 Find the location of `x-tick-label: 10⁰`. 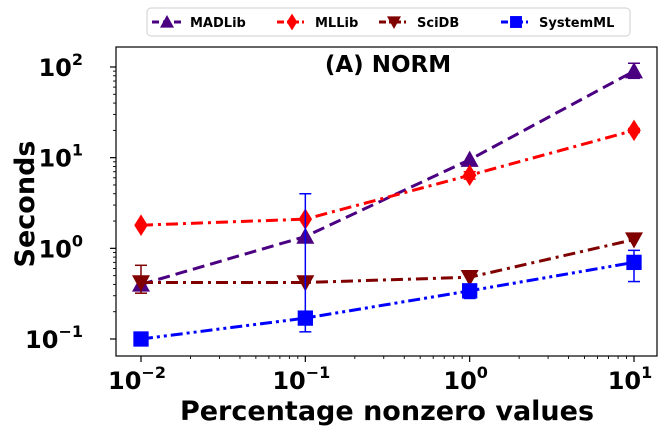

x-tick-label: 10⁰ is located at coordinates (465, 379).